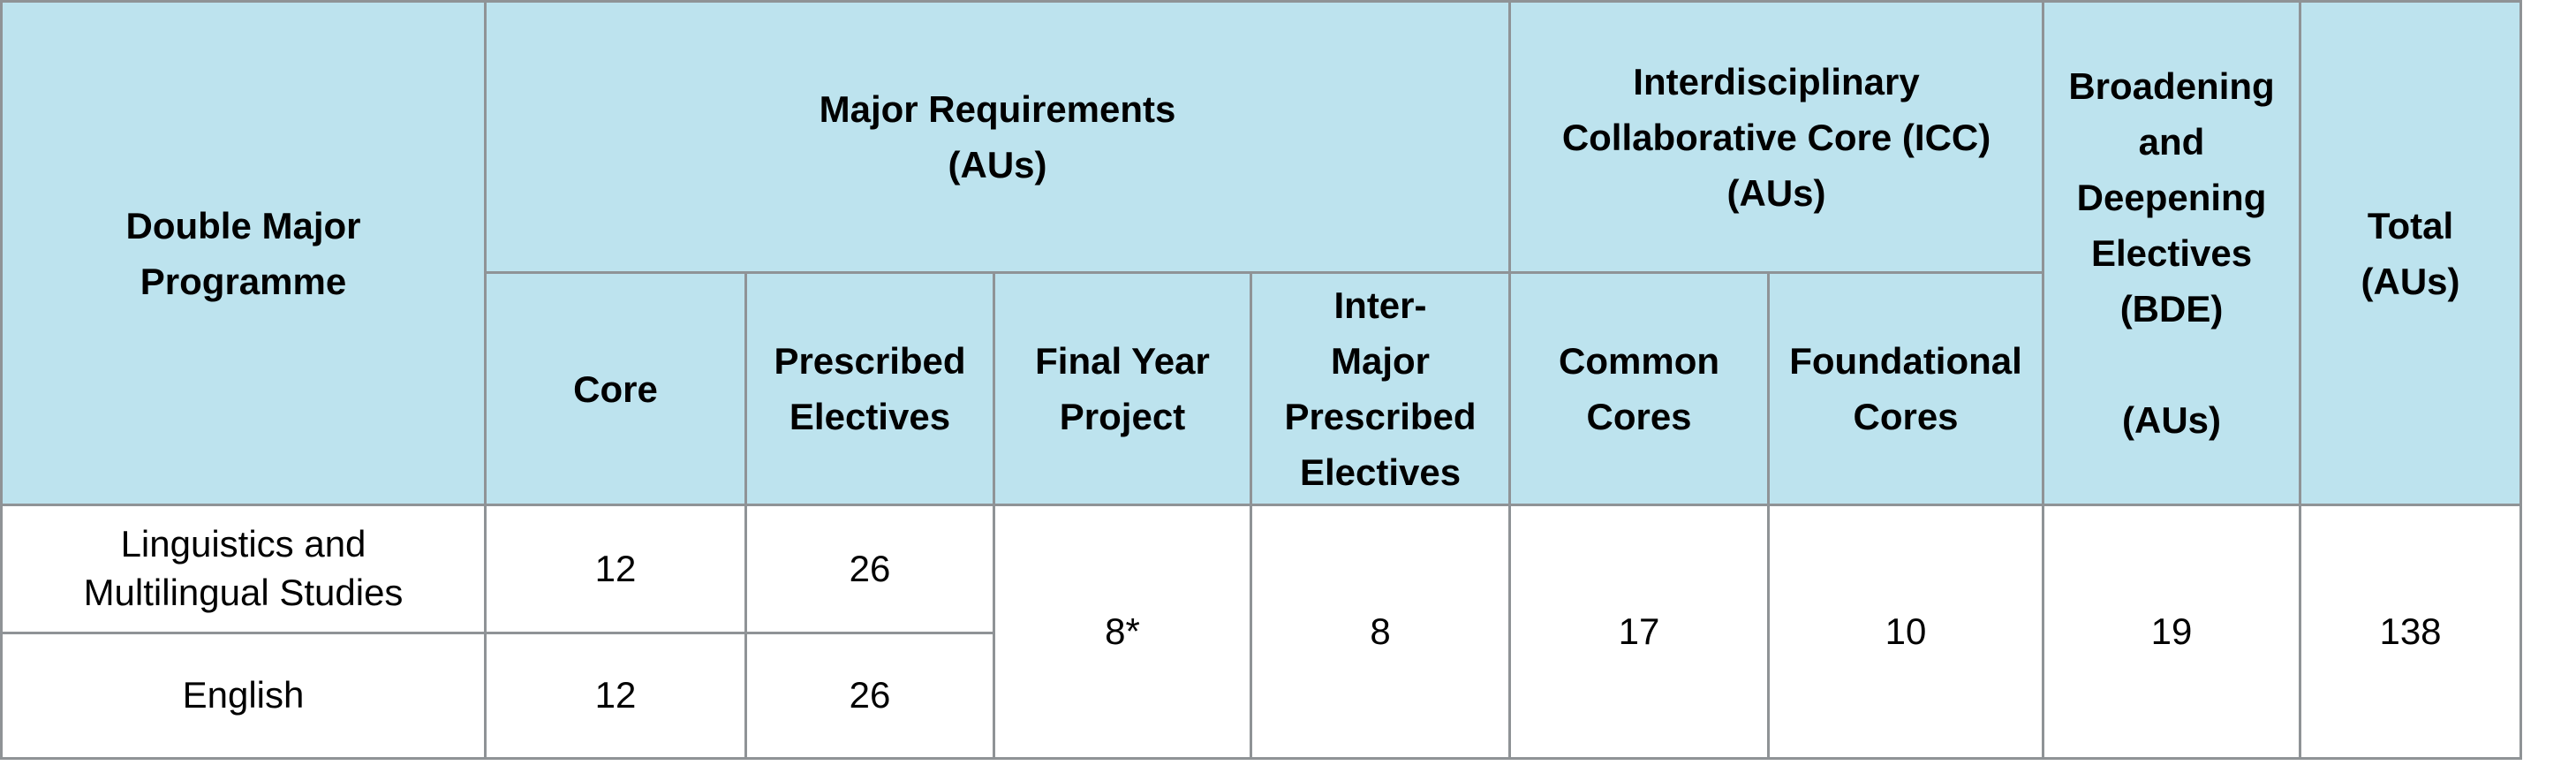  I want to click on cell-foundational-cores: 10, so click(1906, 632).